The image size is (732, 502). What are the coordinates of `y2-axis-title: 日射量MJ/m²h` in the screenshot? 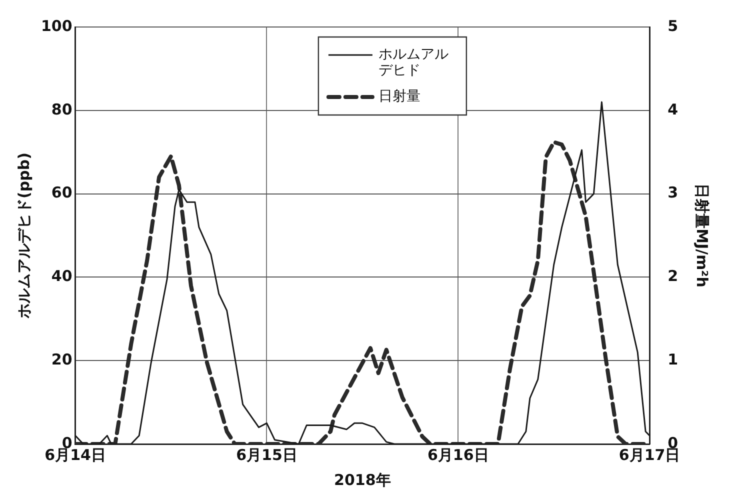 It's located at (702, 236).